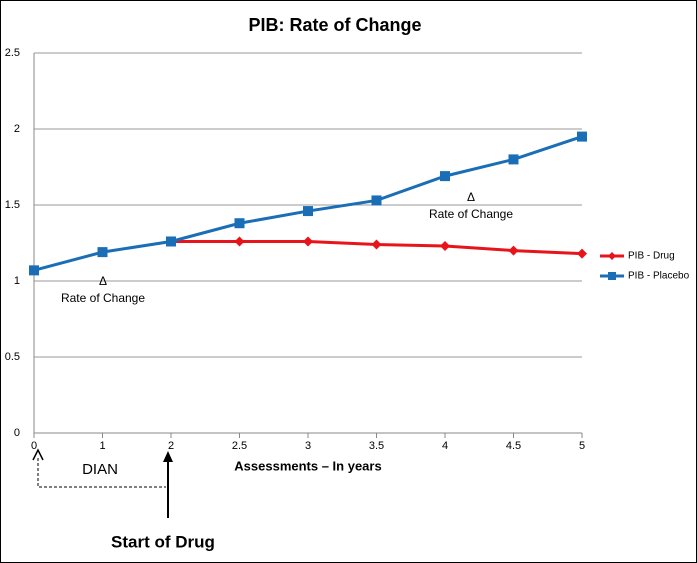 The height and width of the screenshot is (563, 697). What do you see at coordinates (171, 446) in the screenshot?
I see `x-tick-label: 2` at bounding box center [171, 446].